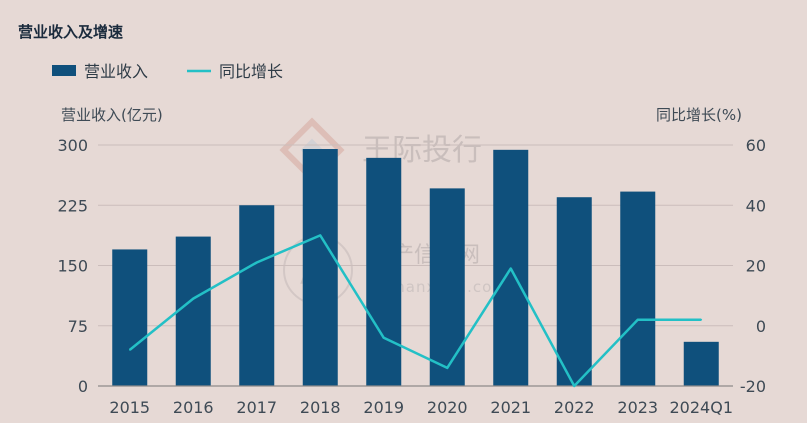 The width and height of the screenshot is (807, 423). What do you see at coordinates (447, 407) in the screenshot?
I see `x-tick-label: 2020` at bounding box center [447, 407].